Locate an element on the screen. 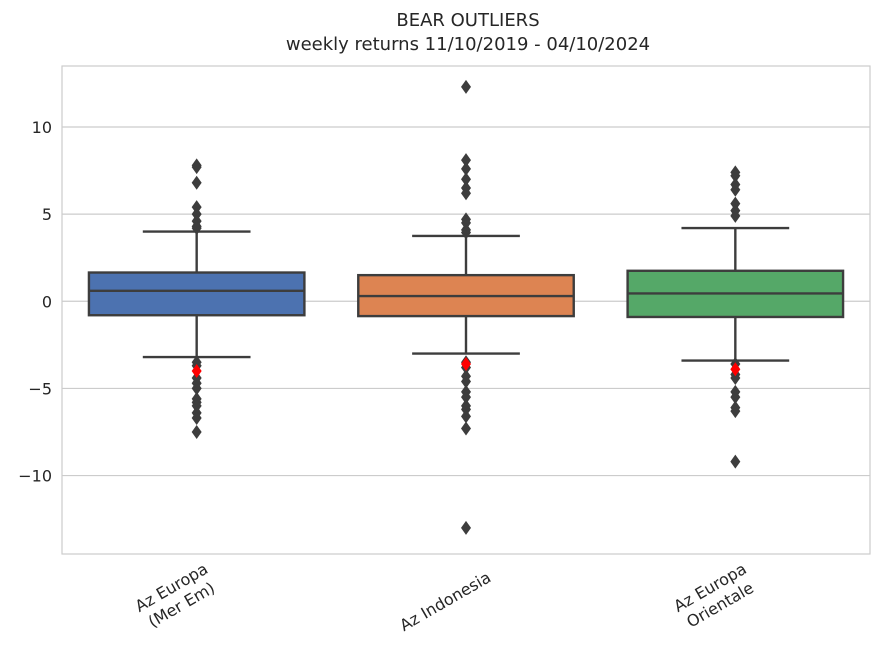 Image resolution: width=872 pixels, height=646 pixels. chart-subtitle: weekly returns 11/10/2019 - 04/10/2024 is located at coordinates (468, 44).